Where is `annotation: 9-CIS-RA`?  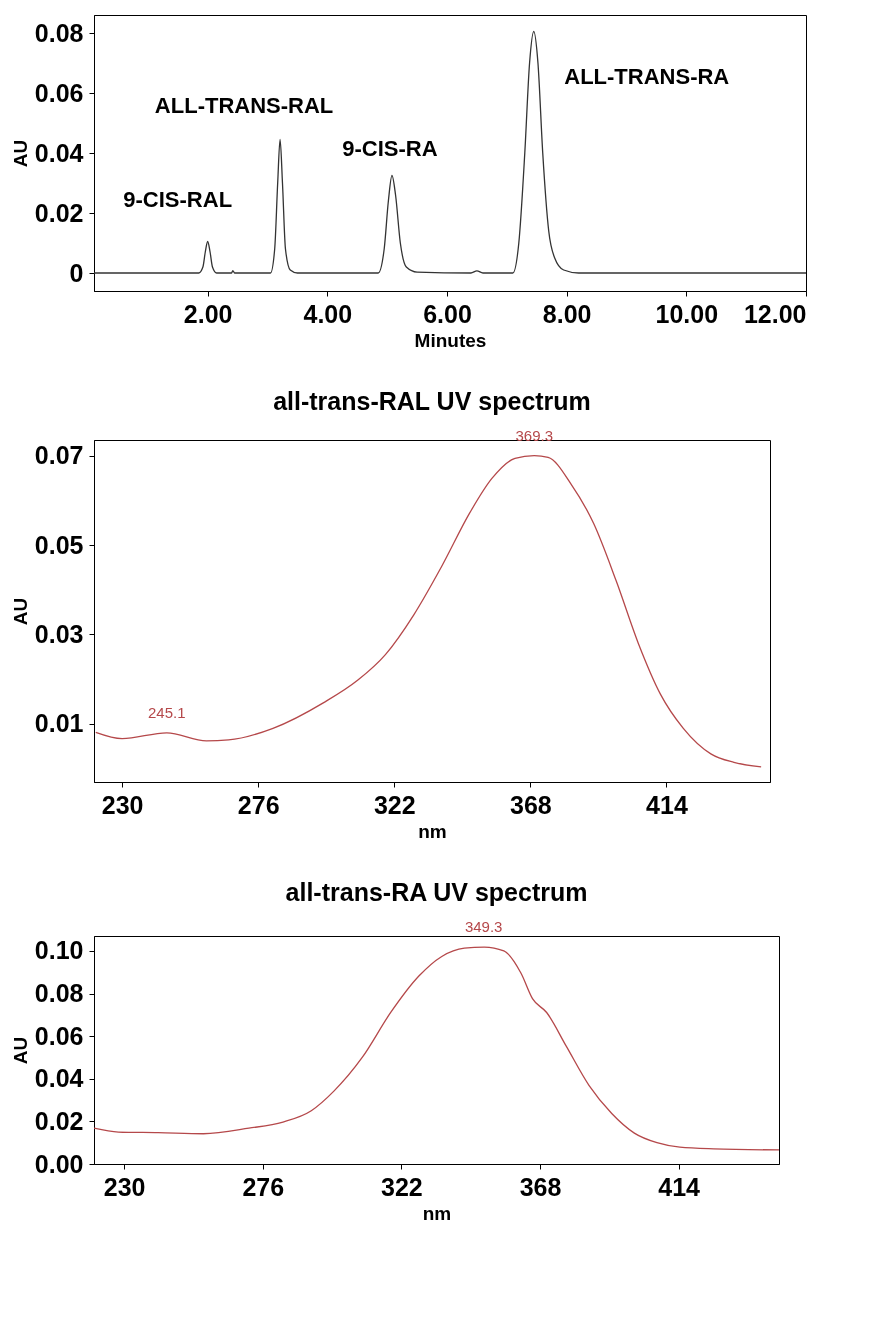
annotation: 9-CIS-RA is located at coordinates (390, 148).